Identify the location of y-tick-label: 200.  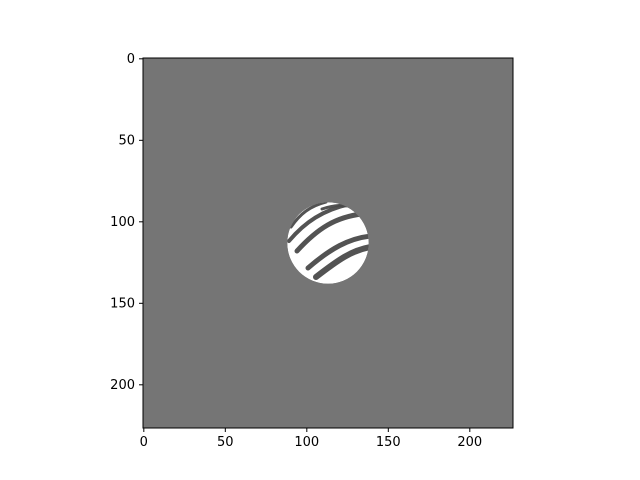
(122, 385).